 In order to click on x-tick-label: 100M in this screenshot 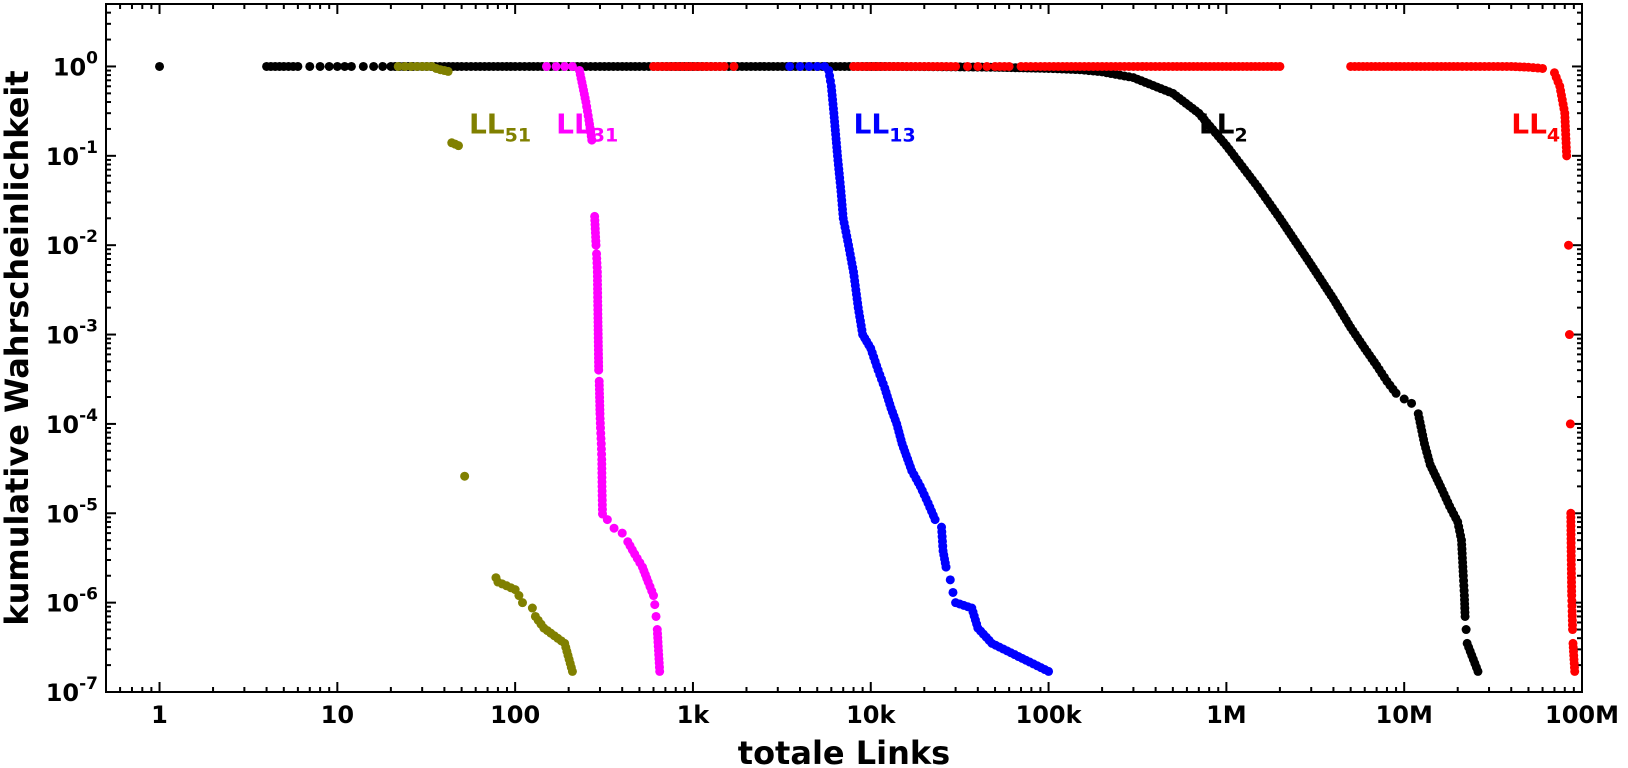, I will do `click(1582, 715)`.